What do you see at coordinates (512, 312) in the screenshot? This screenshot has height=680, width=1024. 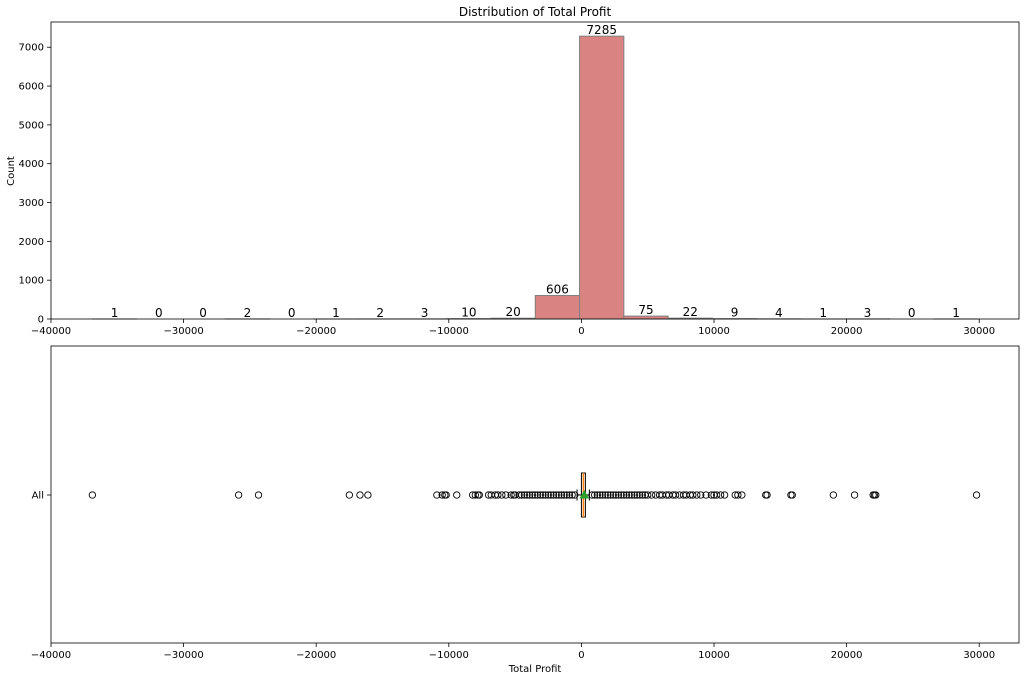 I see `histogram-bar-label: 20` at bounding box center [512, 312].